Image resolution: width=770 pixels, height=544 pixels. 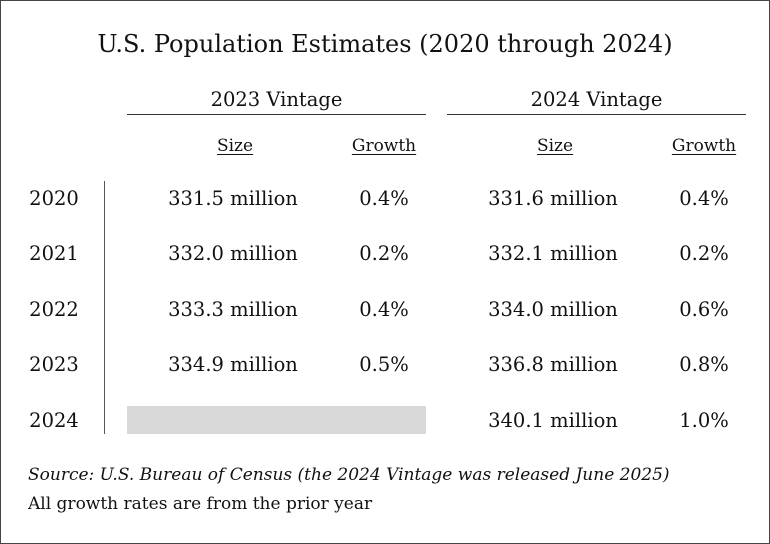 What do you see at coordinates (104, 307) in the screenshot?
I see `year-column-divider` at bounding box center [104, 307].